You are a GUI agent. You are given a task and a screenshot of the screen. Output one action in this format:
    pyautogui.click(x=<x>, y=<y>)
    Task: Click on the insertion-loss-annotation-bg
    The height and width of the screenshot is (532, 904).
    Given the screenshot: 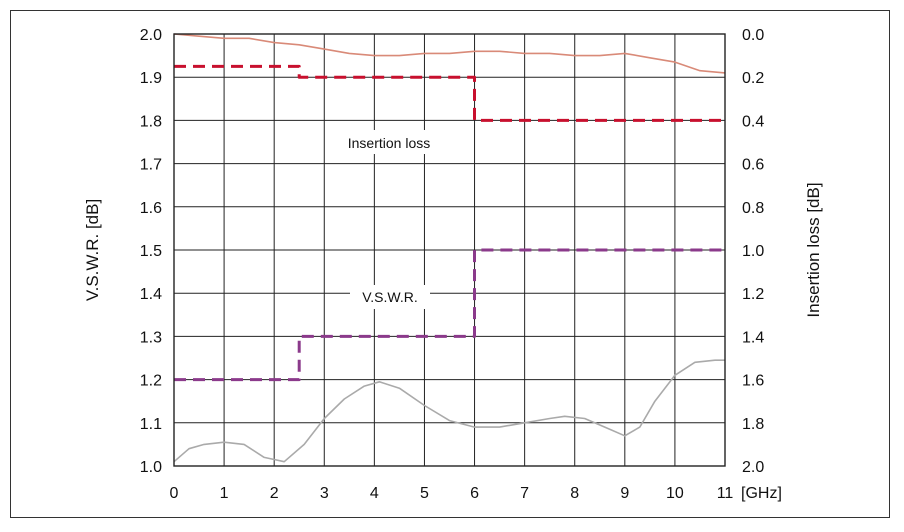 What is the action you would take?
    pyautogui.click(x=389, y=142)
    